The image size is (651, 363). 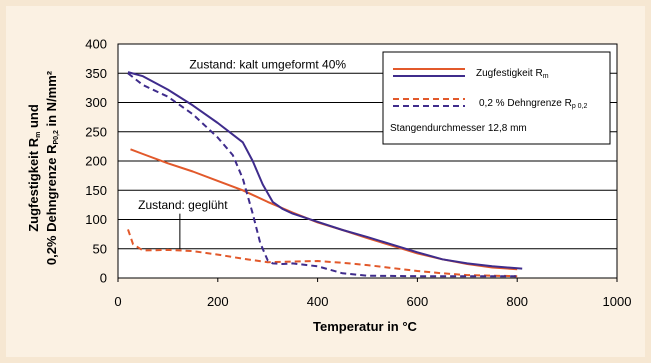 I want to click on annotation-0: Zustand: kalt umgeformt 40%, so click(x=267, y=65).